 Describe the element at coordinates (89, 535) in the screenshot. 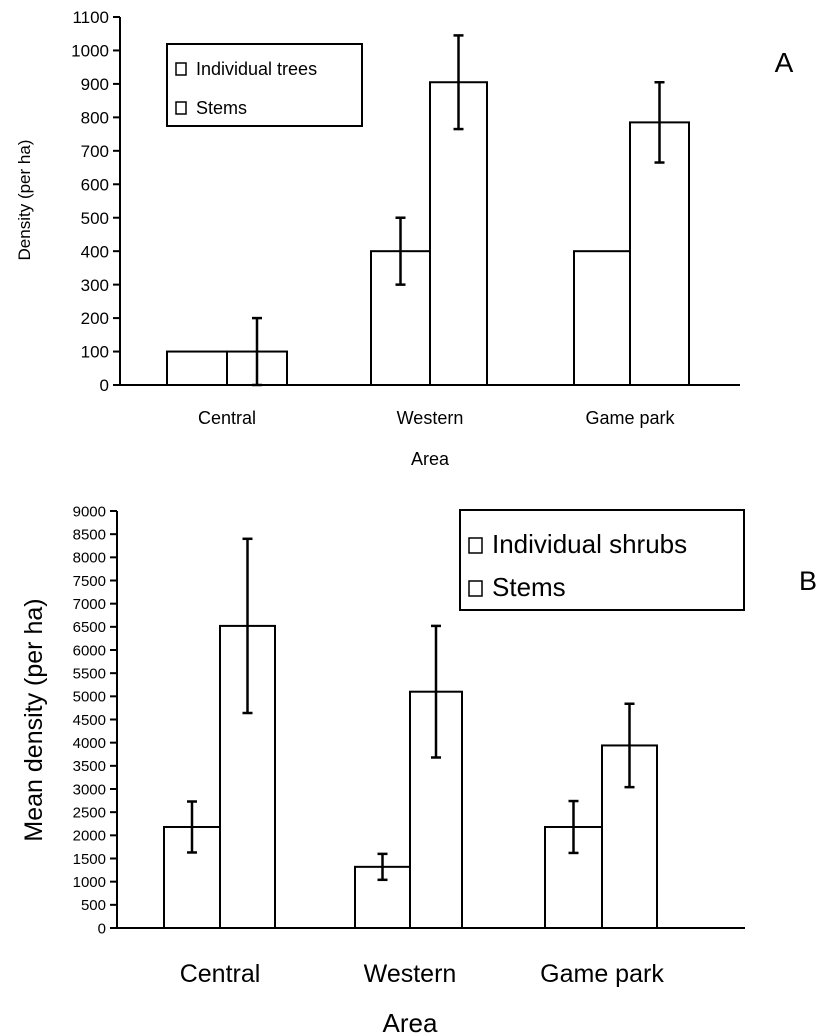

I see `y-tick-label: 8500` at that location.